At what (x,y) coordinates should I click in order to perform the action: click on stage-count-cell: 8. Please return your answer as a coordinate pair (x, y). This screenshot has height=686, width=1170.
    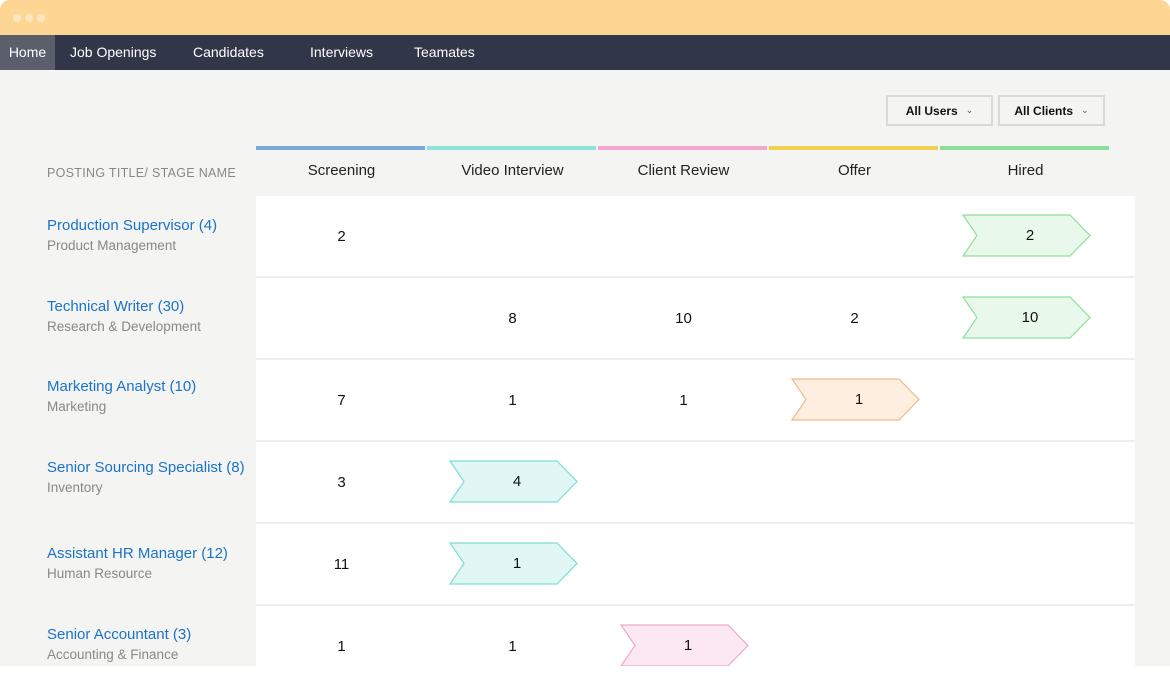
    Looking at the image, I should click on (512, 318).